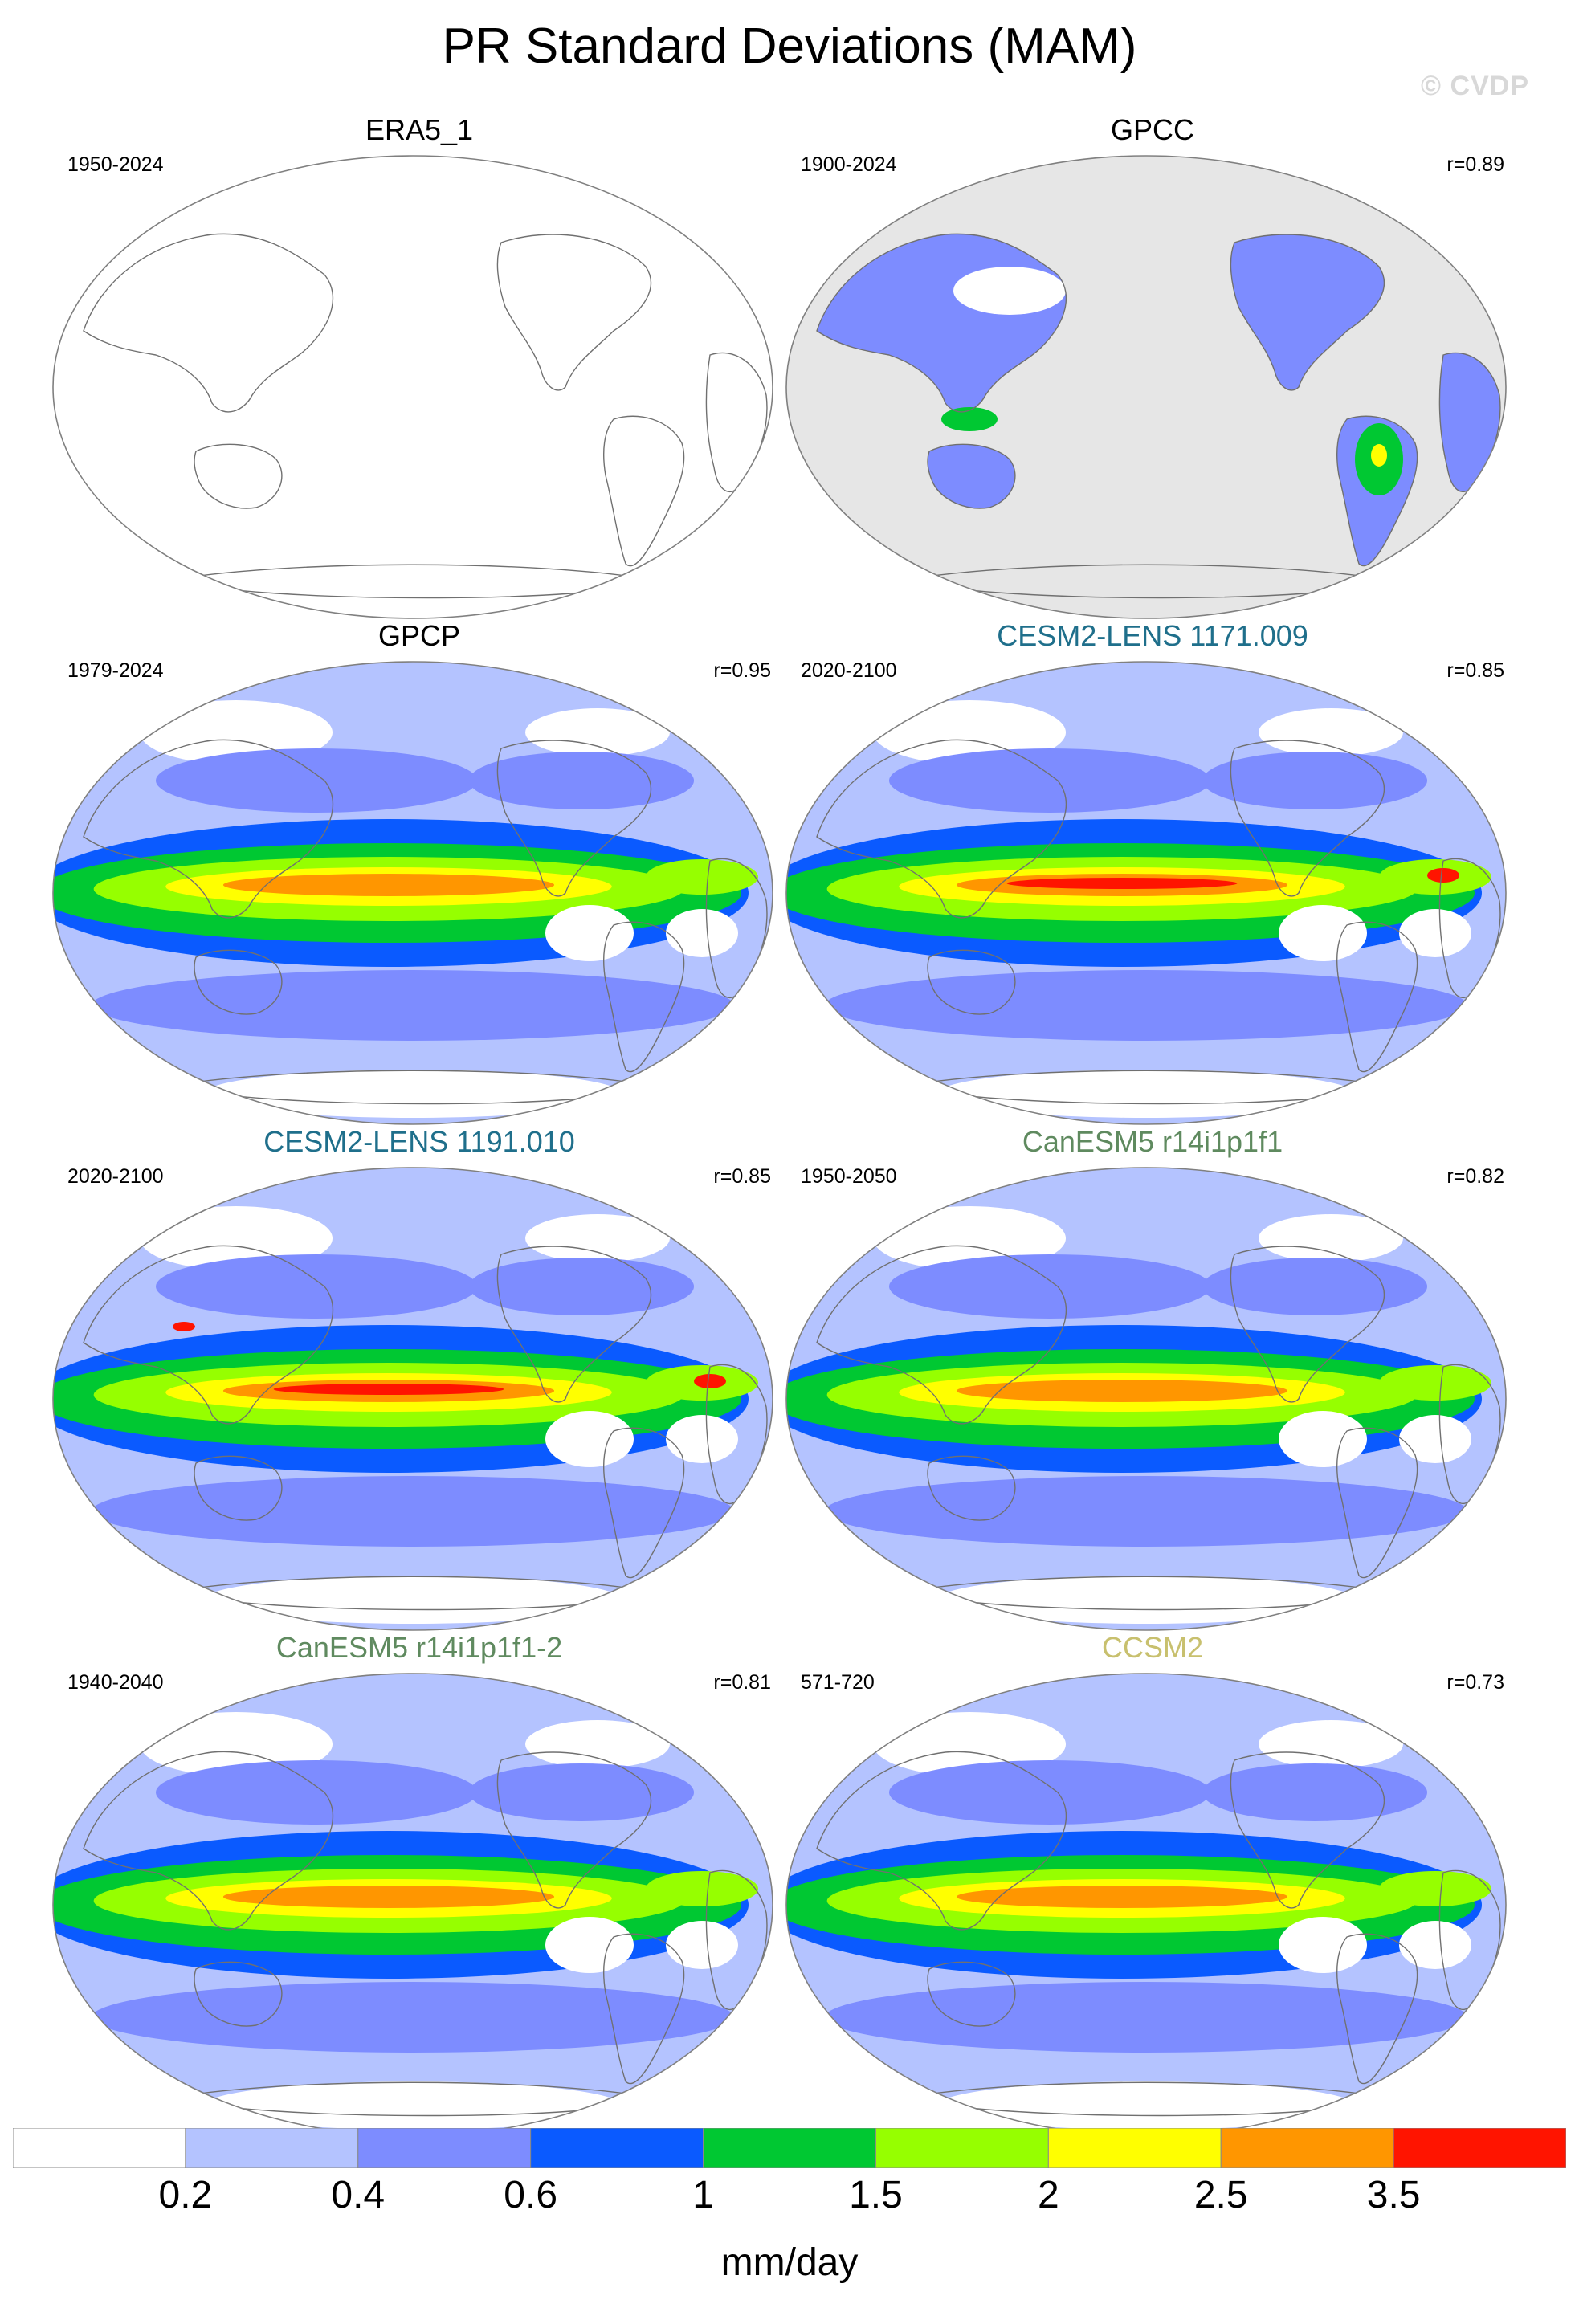  What do you see at coordinates (115, 1683) in the screenshot?
I see `panel-period: 1940-2040` at bounding box center [115, 1683].